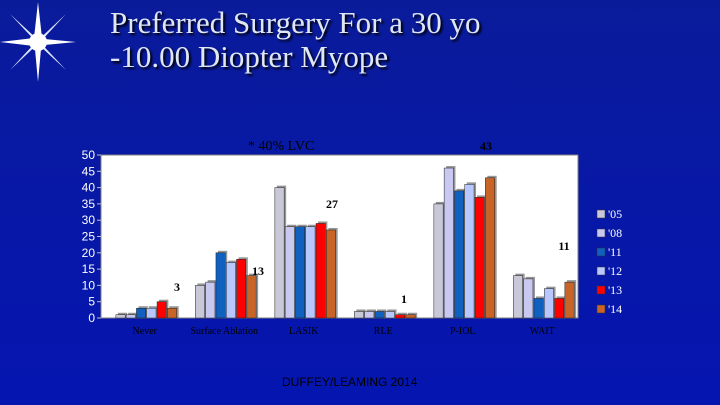 Image resolution: width=720 pixels, height=405 pixels. I want to click on legend-label: '11, so click(615, 252).